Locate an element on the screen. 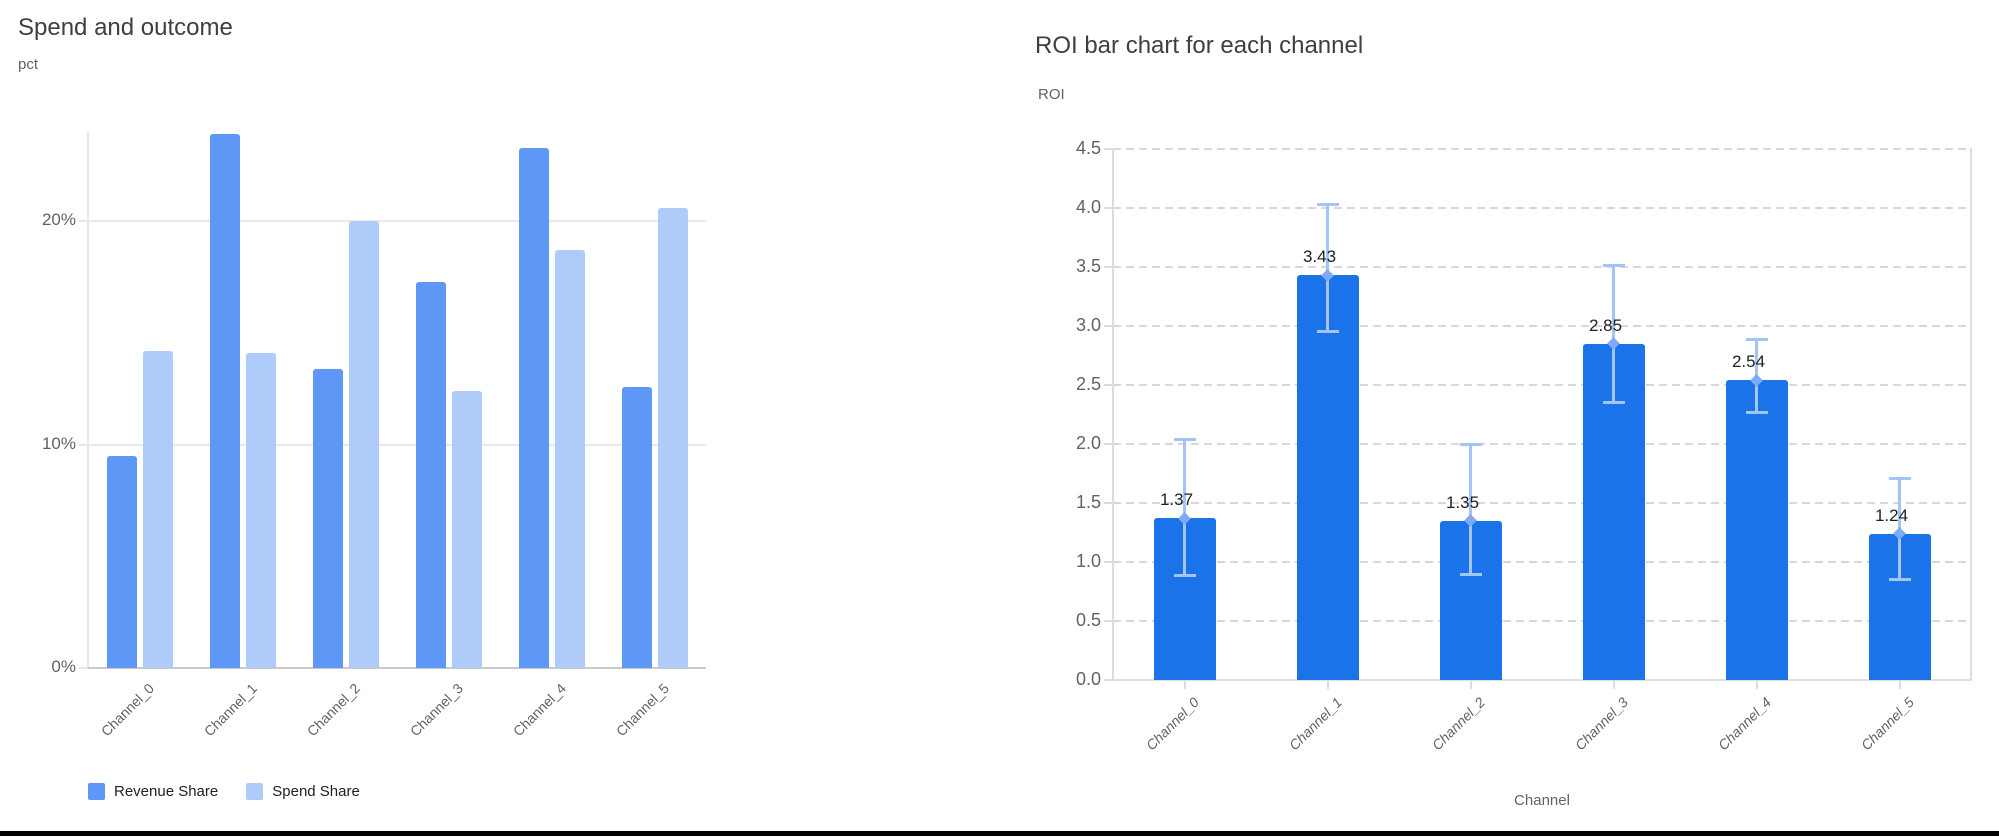  right-plot-right-border is located at coordinates (1971, 414).